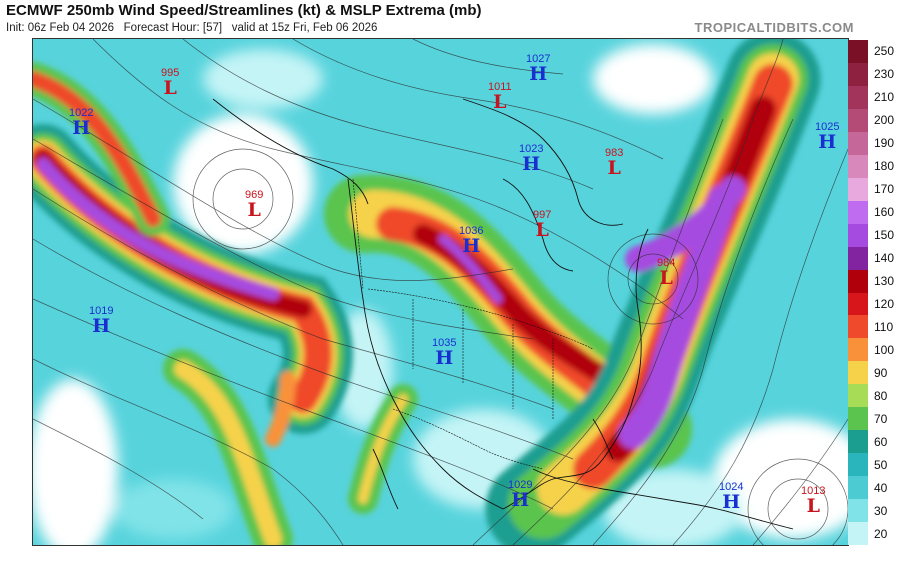 The image size is (900, 561). What do you see at coordinates (500, 87) in the screenshot?
I see `pressure-value: 1011` at bounding box center [500, 87].